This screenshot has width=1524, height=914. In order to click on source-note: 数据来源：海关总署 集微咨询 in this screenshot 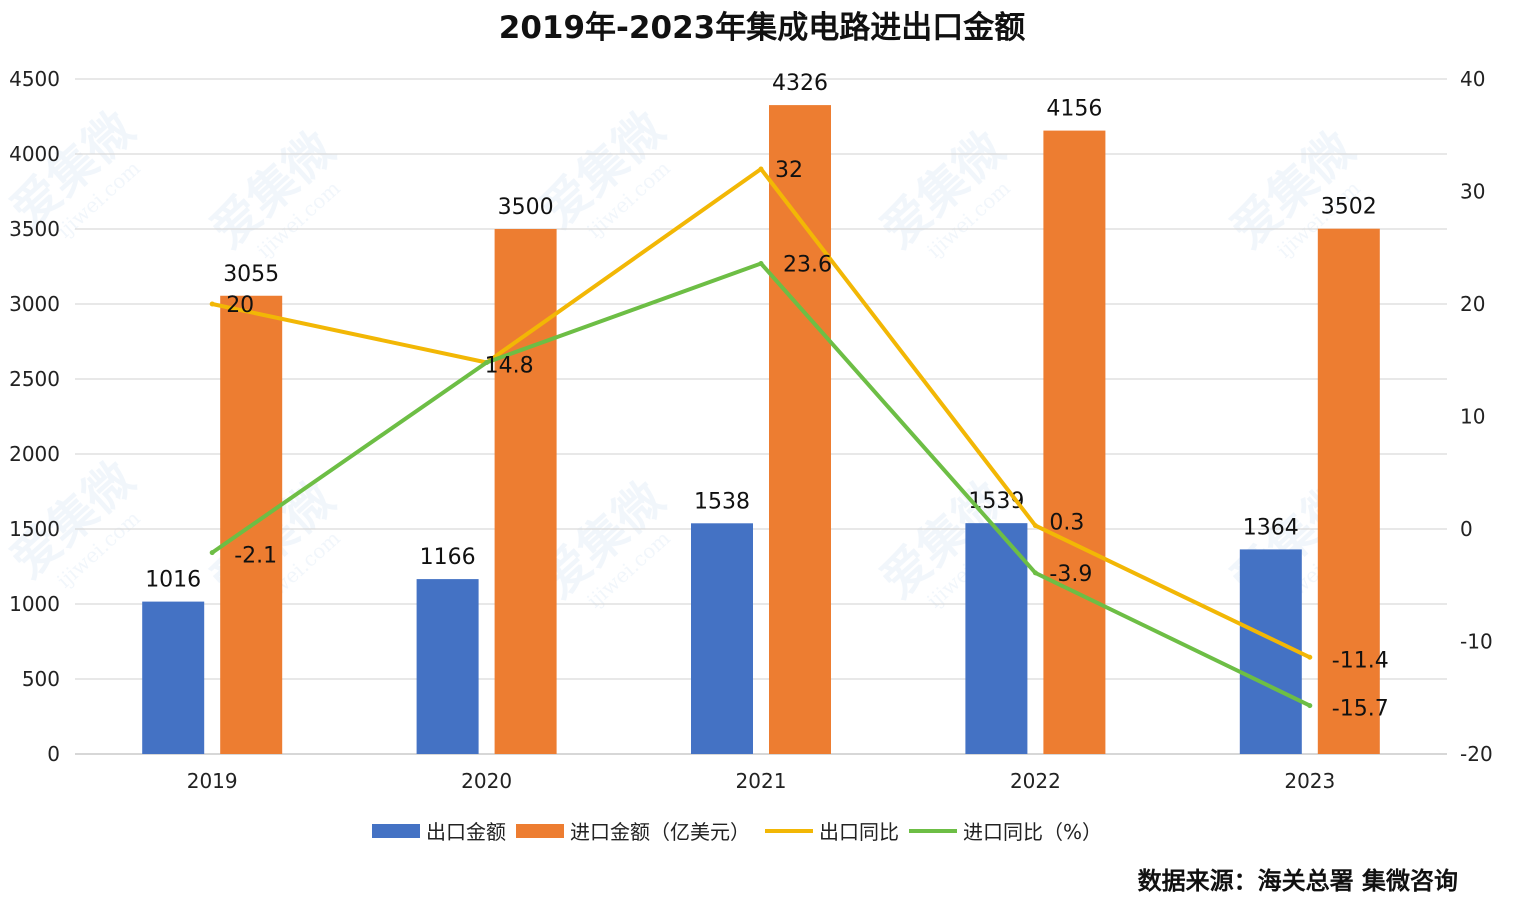, I will do `click(1298, 881)`.